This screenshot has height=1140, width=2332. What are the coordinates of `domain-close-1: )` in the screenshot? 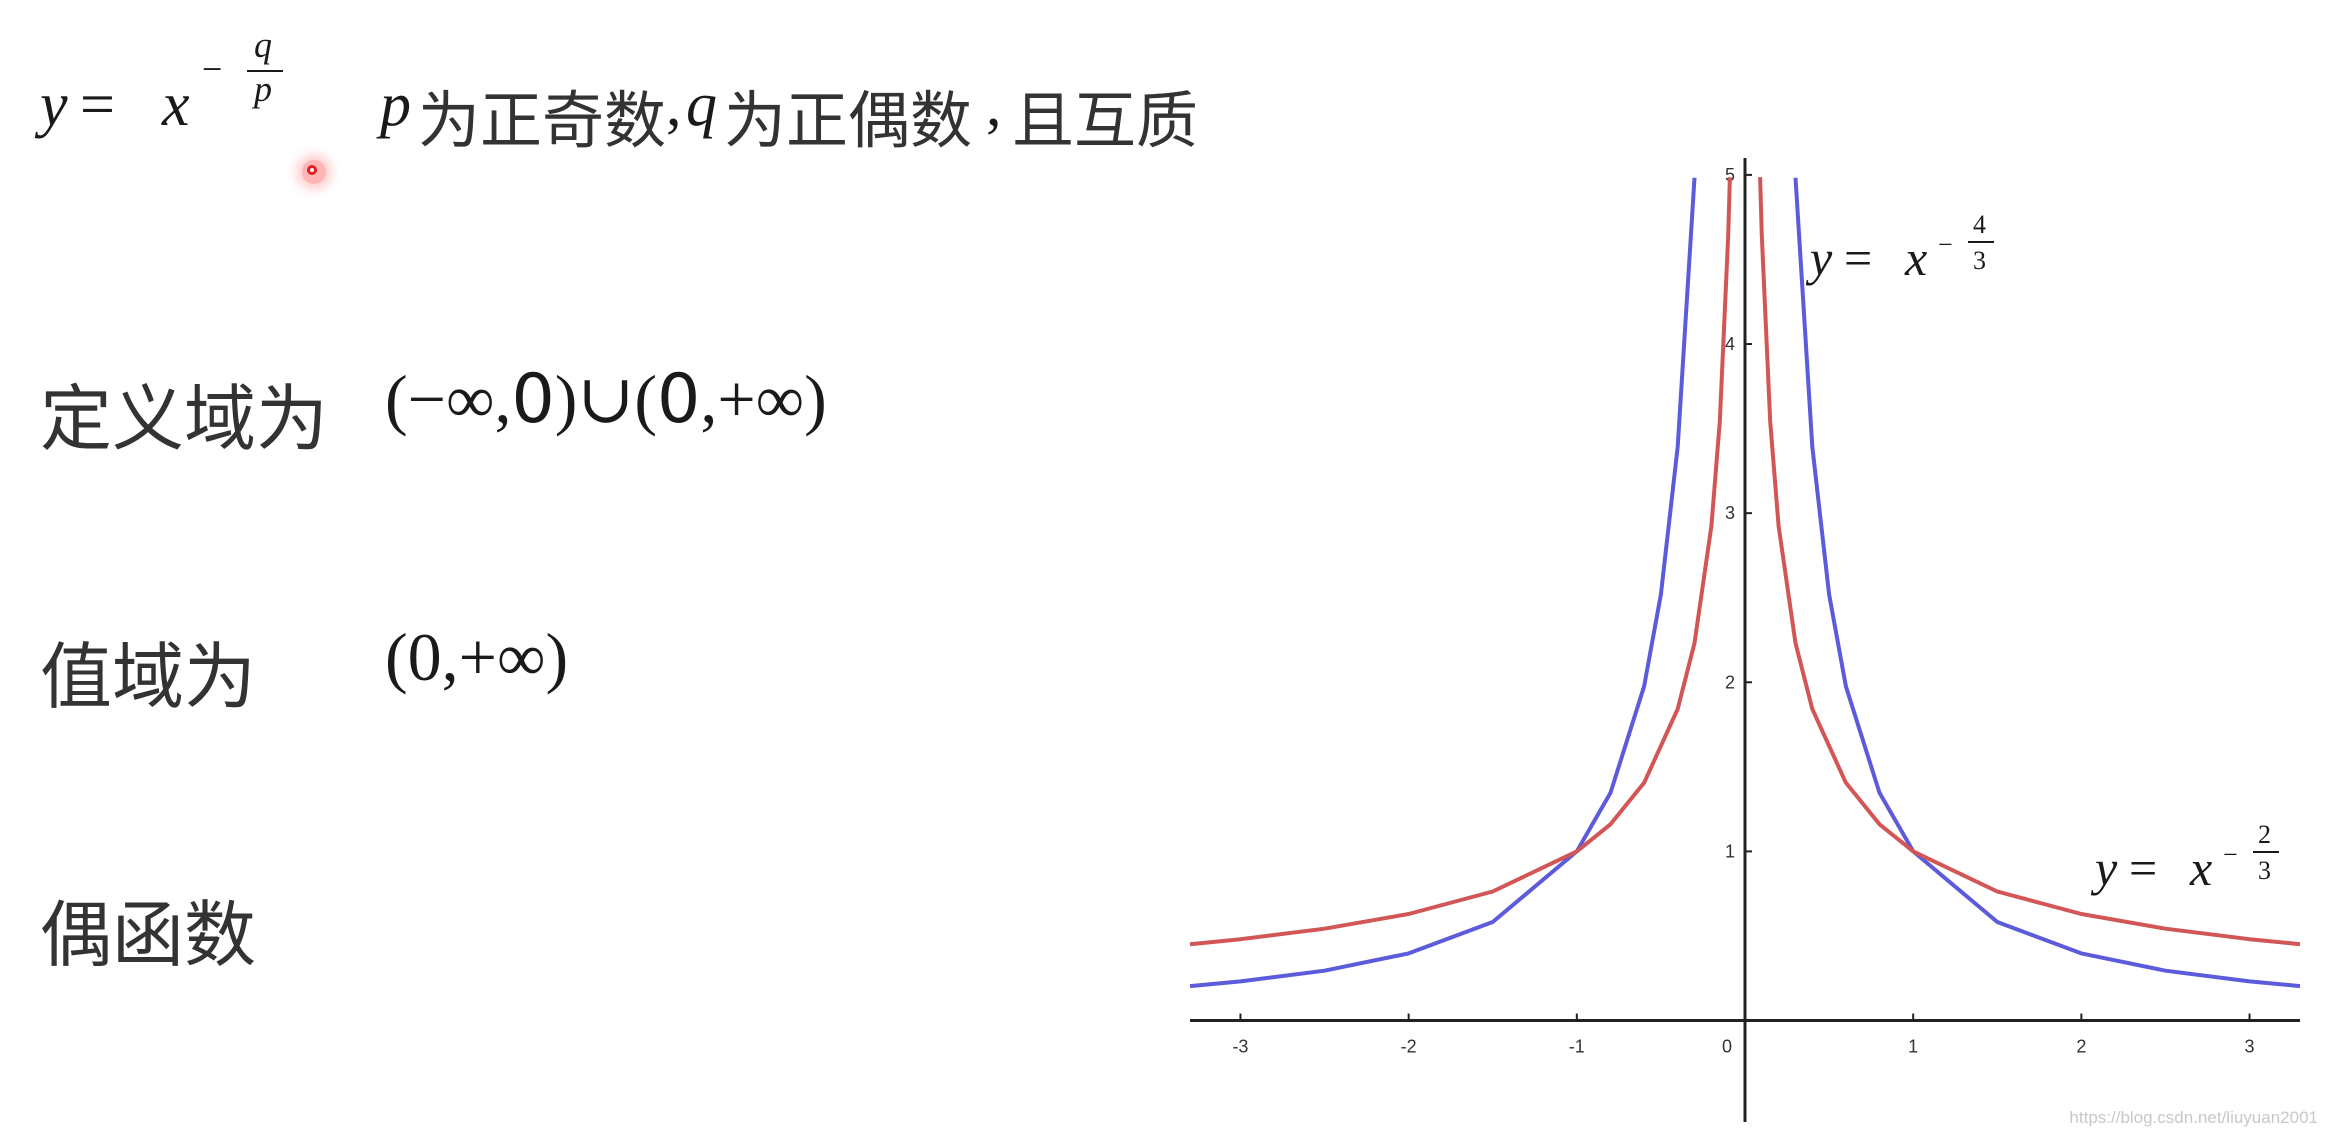 It's located at (566, 399).